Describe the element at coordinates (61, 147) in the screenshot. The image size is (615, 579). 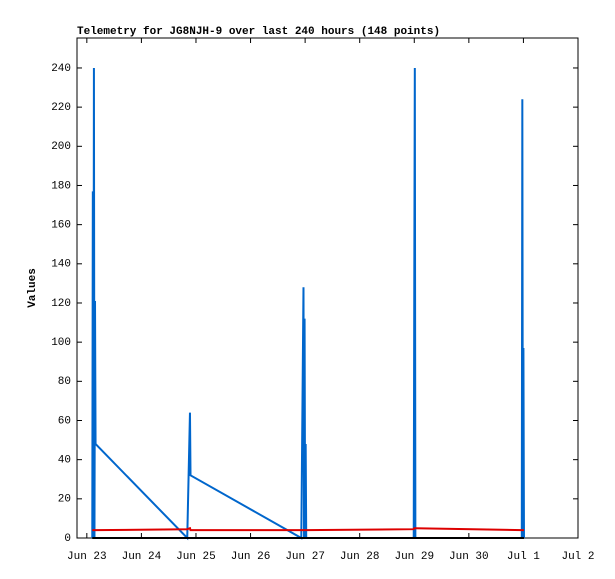
I see `y-tick-label: 200` at that location.